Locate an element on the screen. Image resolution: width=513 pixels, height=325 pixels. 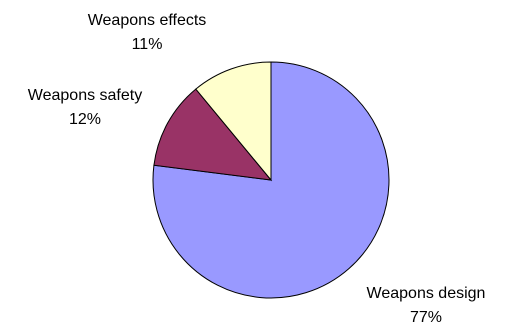
label-weapons-effects-percent: 11% is located at coordinates (147, 44).